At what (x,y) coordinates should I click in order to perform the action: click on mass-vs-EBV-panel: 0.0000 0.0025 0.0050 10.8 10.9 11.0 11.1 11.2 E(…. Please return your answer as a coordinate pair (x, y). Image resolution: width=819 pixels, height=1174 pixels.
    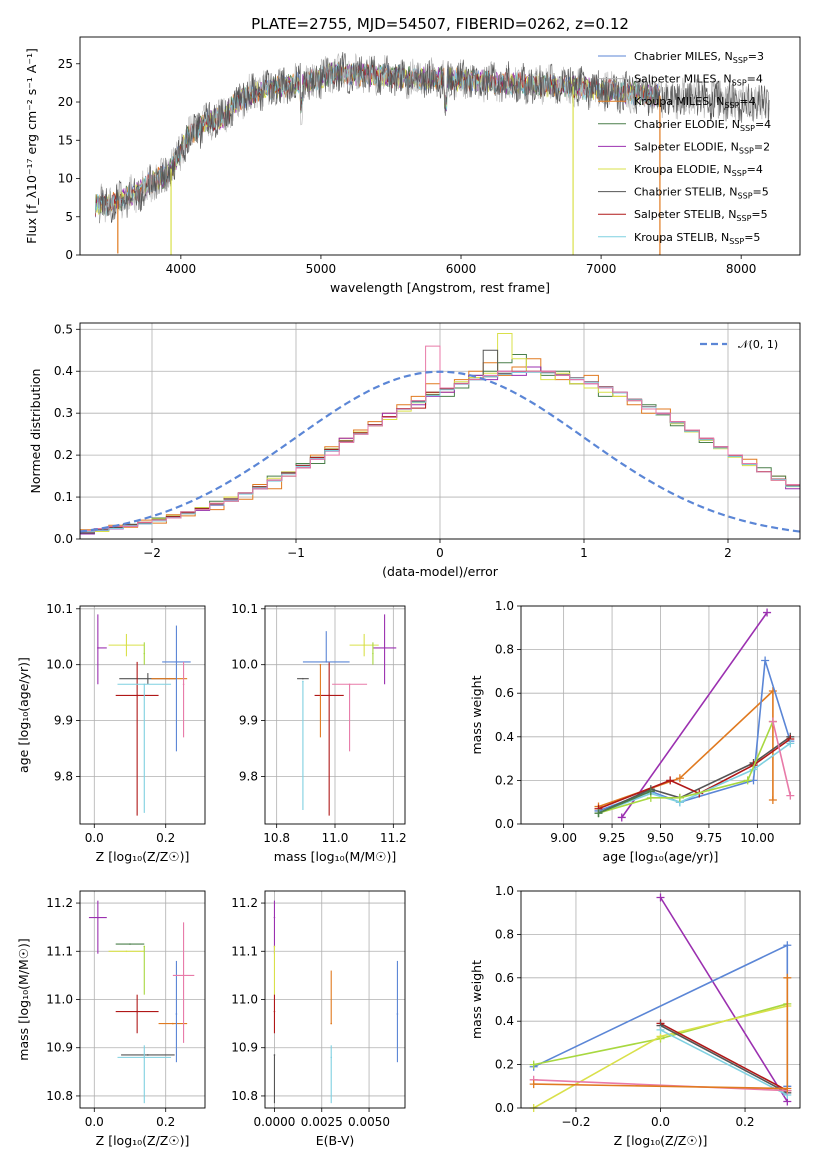
    Looking at the image, I should click on (318, 1019).